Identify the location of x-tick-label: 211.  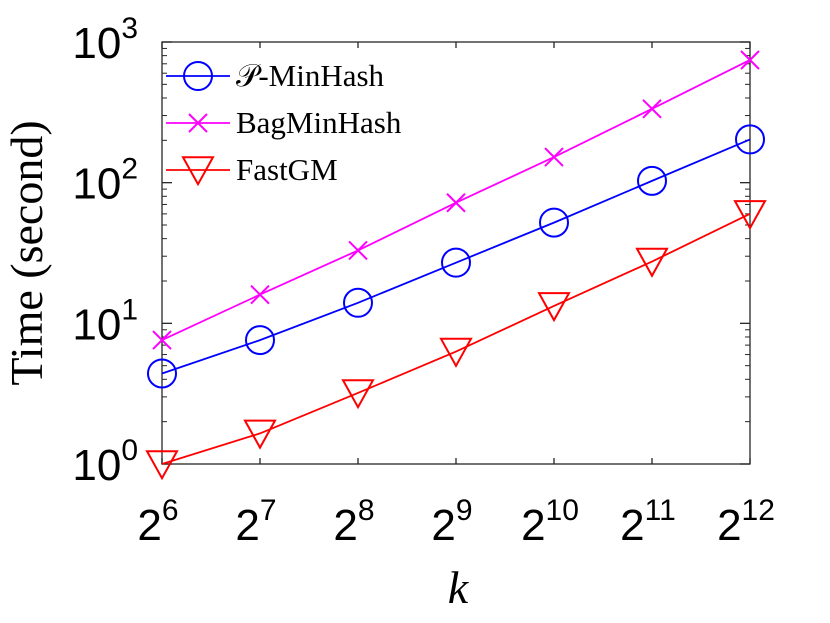
(648, 522).